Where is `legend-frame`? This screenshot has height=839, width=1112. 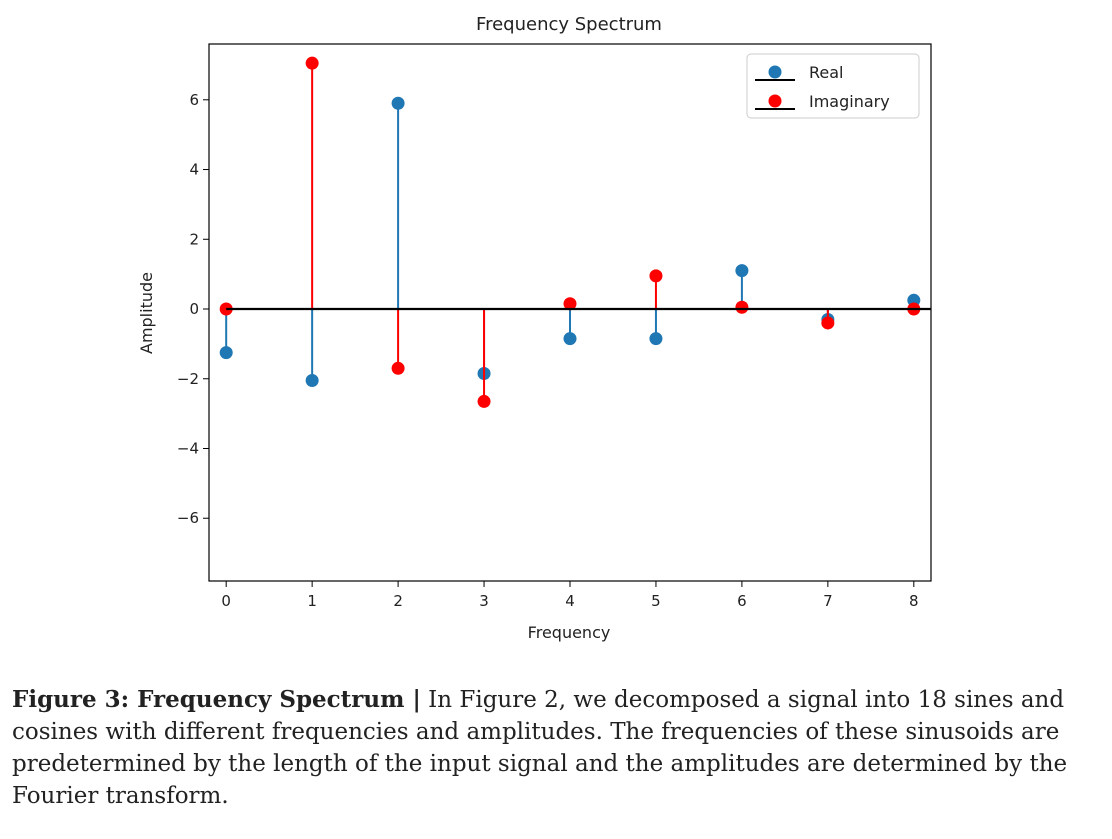
legend-frame is located at coordinates (833, 86).